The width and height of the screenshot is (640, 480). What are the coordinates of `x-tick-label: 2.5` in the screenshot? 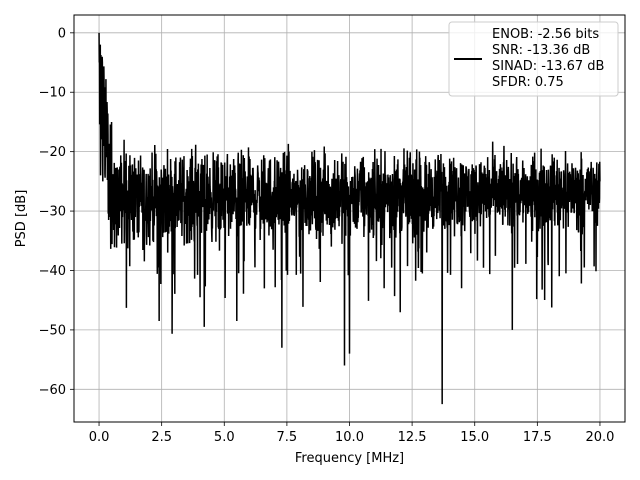 It's located at (161, 437).